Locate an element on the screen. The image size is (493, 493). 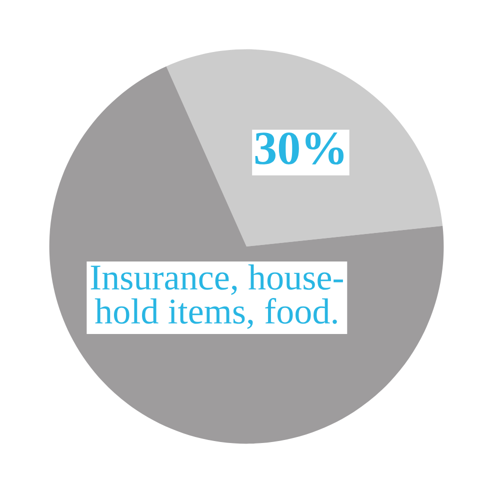
slice-label: Insurance, house- hold items, food. is located at coordinates (216, 296).